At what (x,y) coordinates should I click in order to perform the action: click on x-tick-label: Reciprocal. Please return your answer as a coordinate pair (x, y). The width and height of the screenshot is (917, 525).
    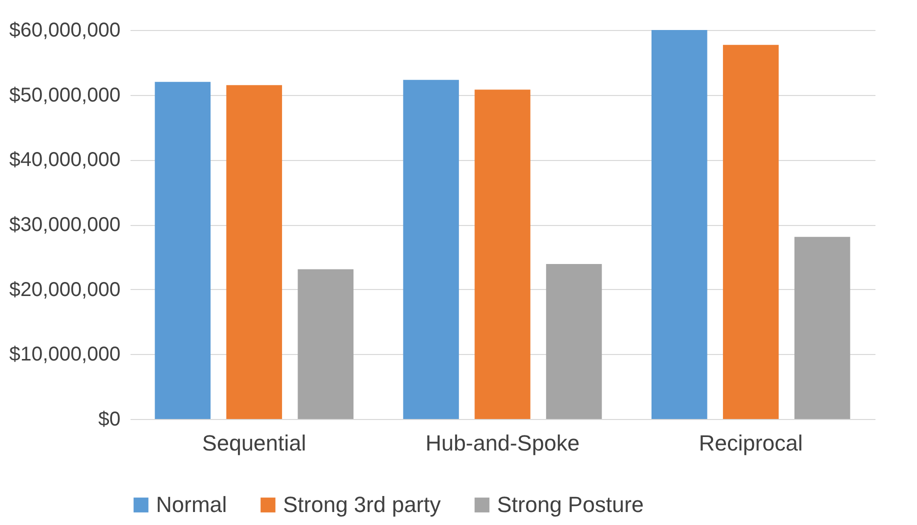
    Looking at the image, I should click on (750, 443).